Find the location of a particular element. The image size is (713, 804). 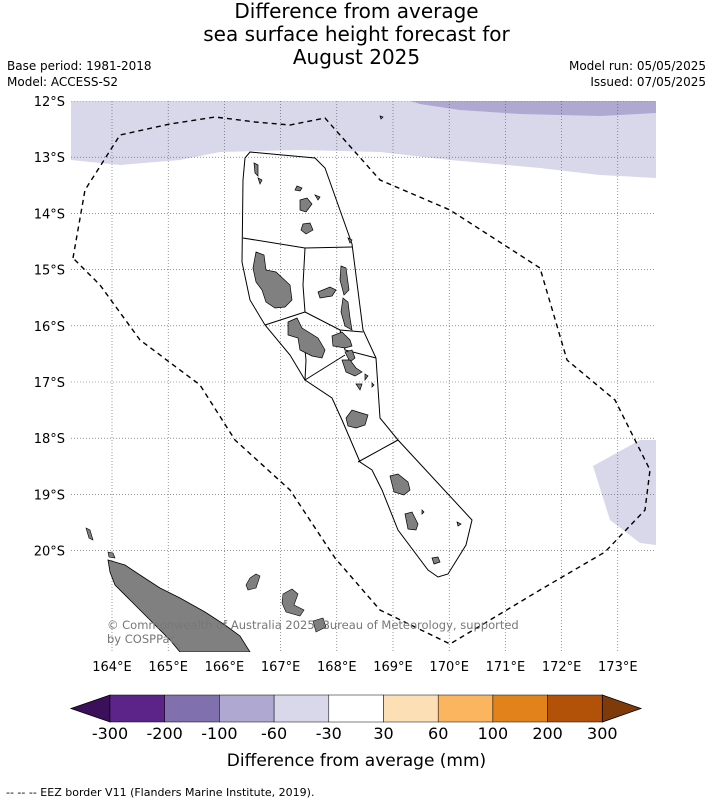

colorbar-tick-label: -300 is located at coordinates (110, 733).